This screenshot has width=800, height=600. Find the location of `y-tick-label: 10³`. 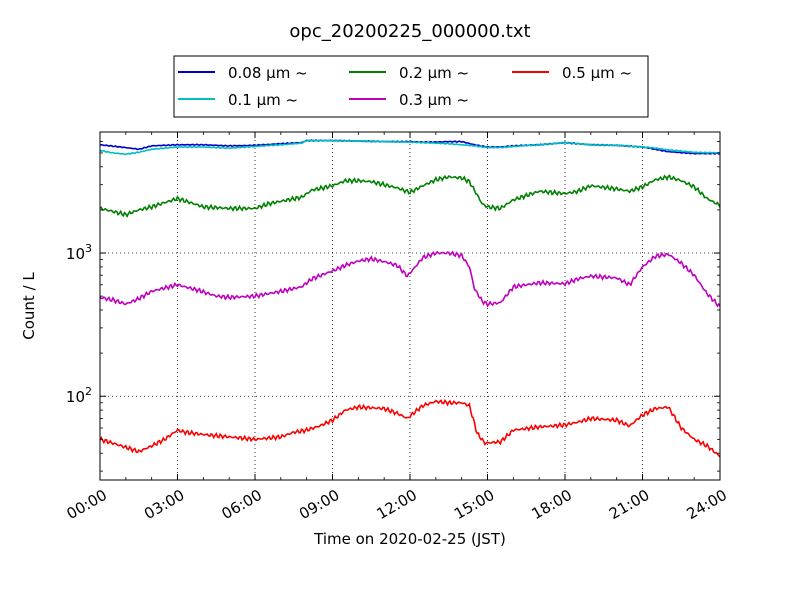

y-tick-label: 10³ is located at coordinates (79, 252).